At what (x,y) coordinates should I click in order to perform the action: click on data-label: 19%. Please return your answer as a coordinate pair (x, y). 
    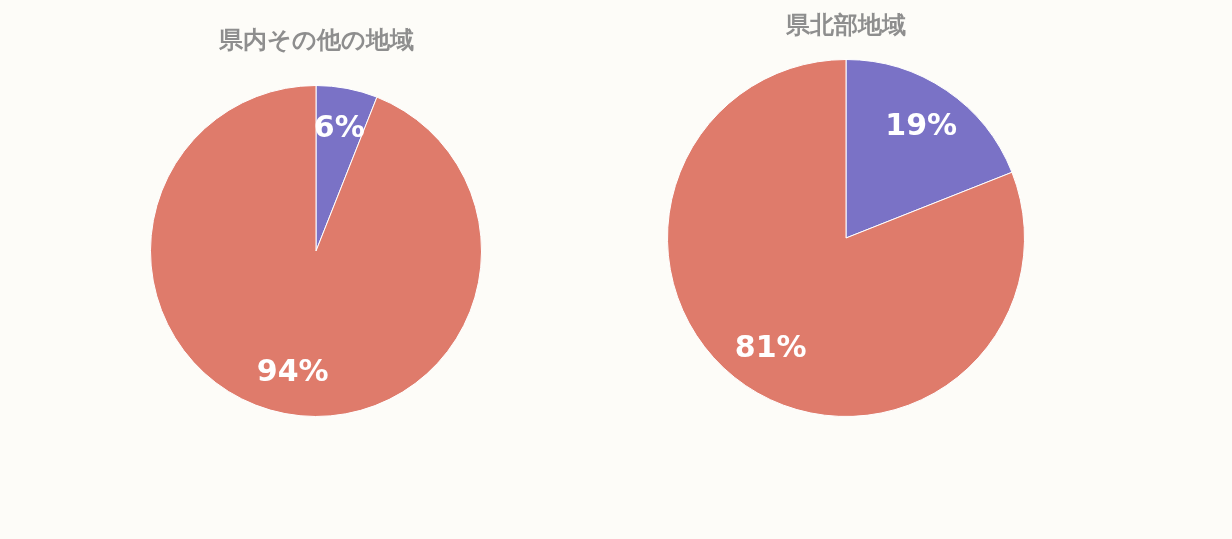
    Looking at the image, I should click on (921, 125).